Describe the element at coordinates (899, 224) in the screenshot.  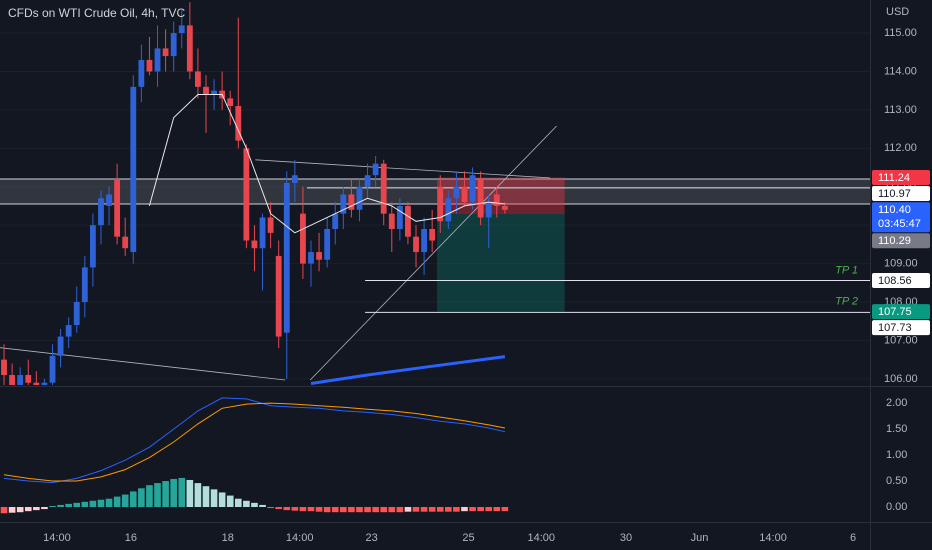
I see `countdown: 03:45:47` at that location.